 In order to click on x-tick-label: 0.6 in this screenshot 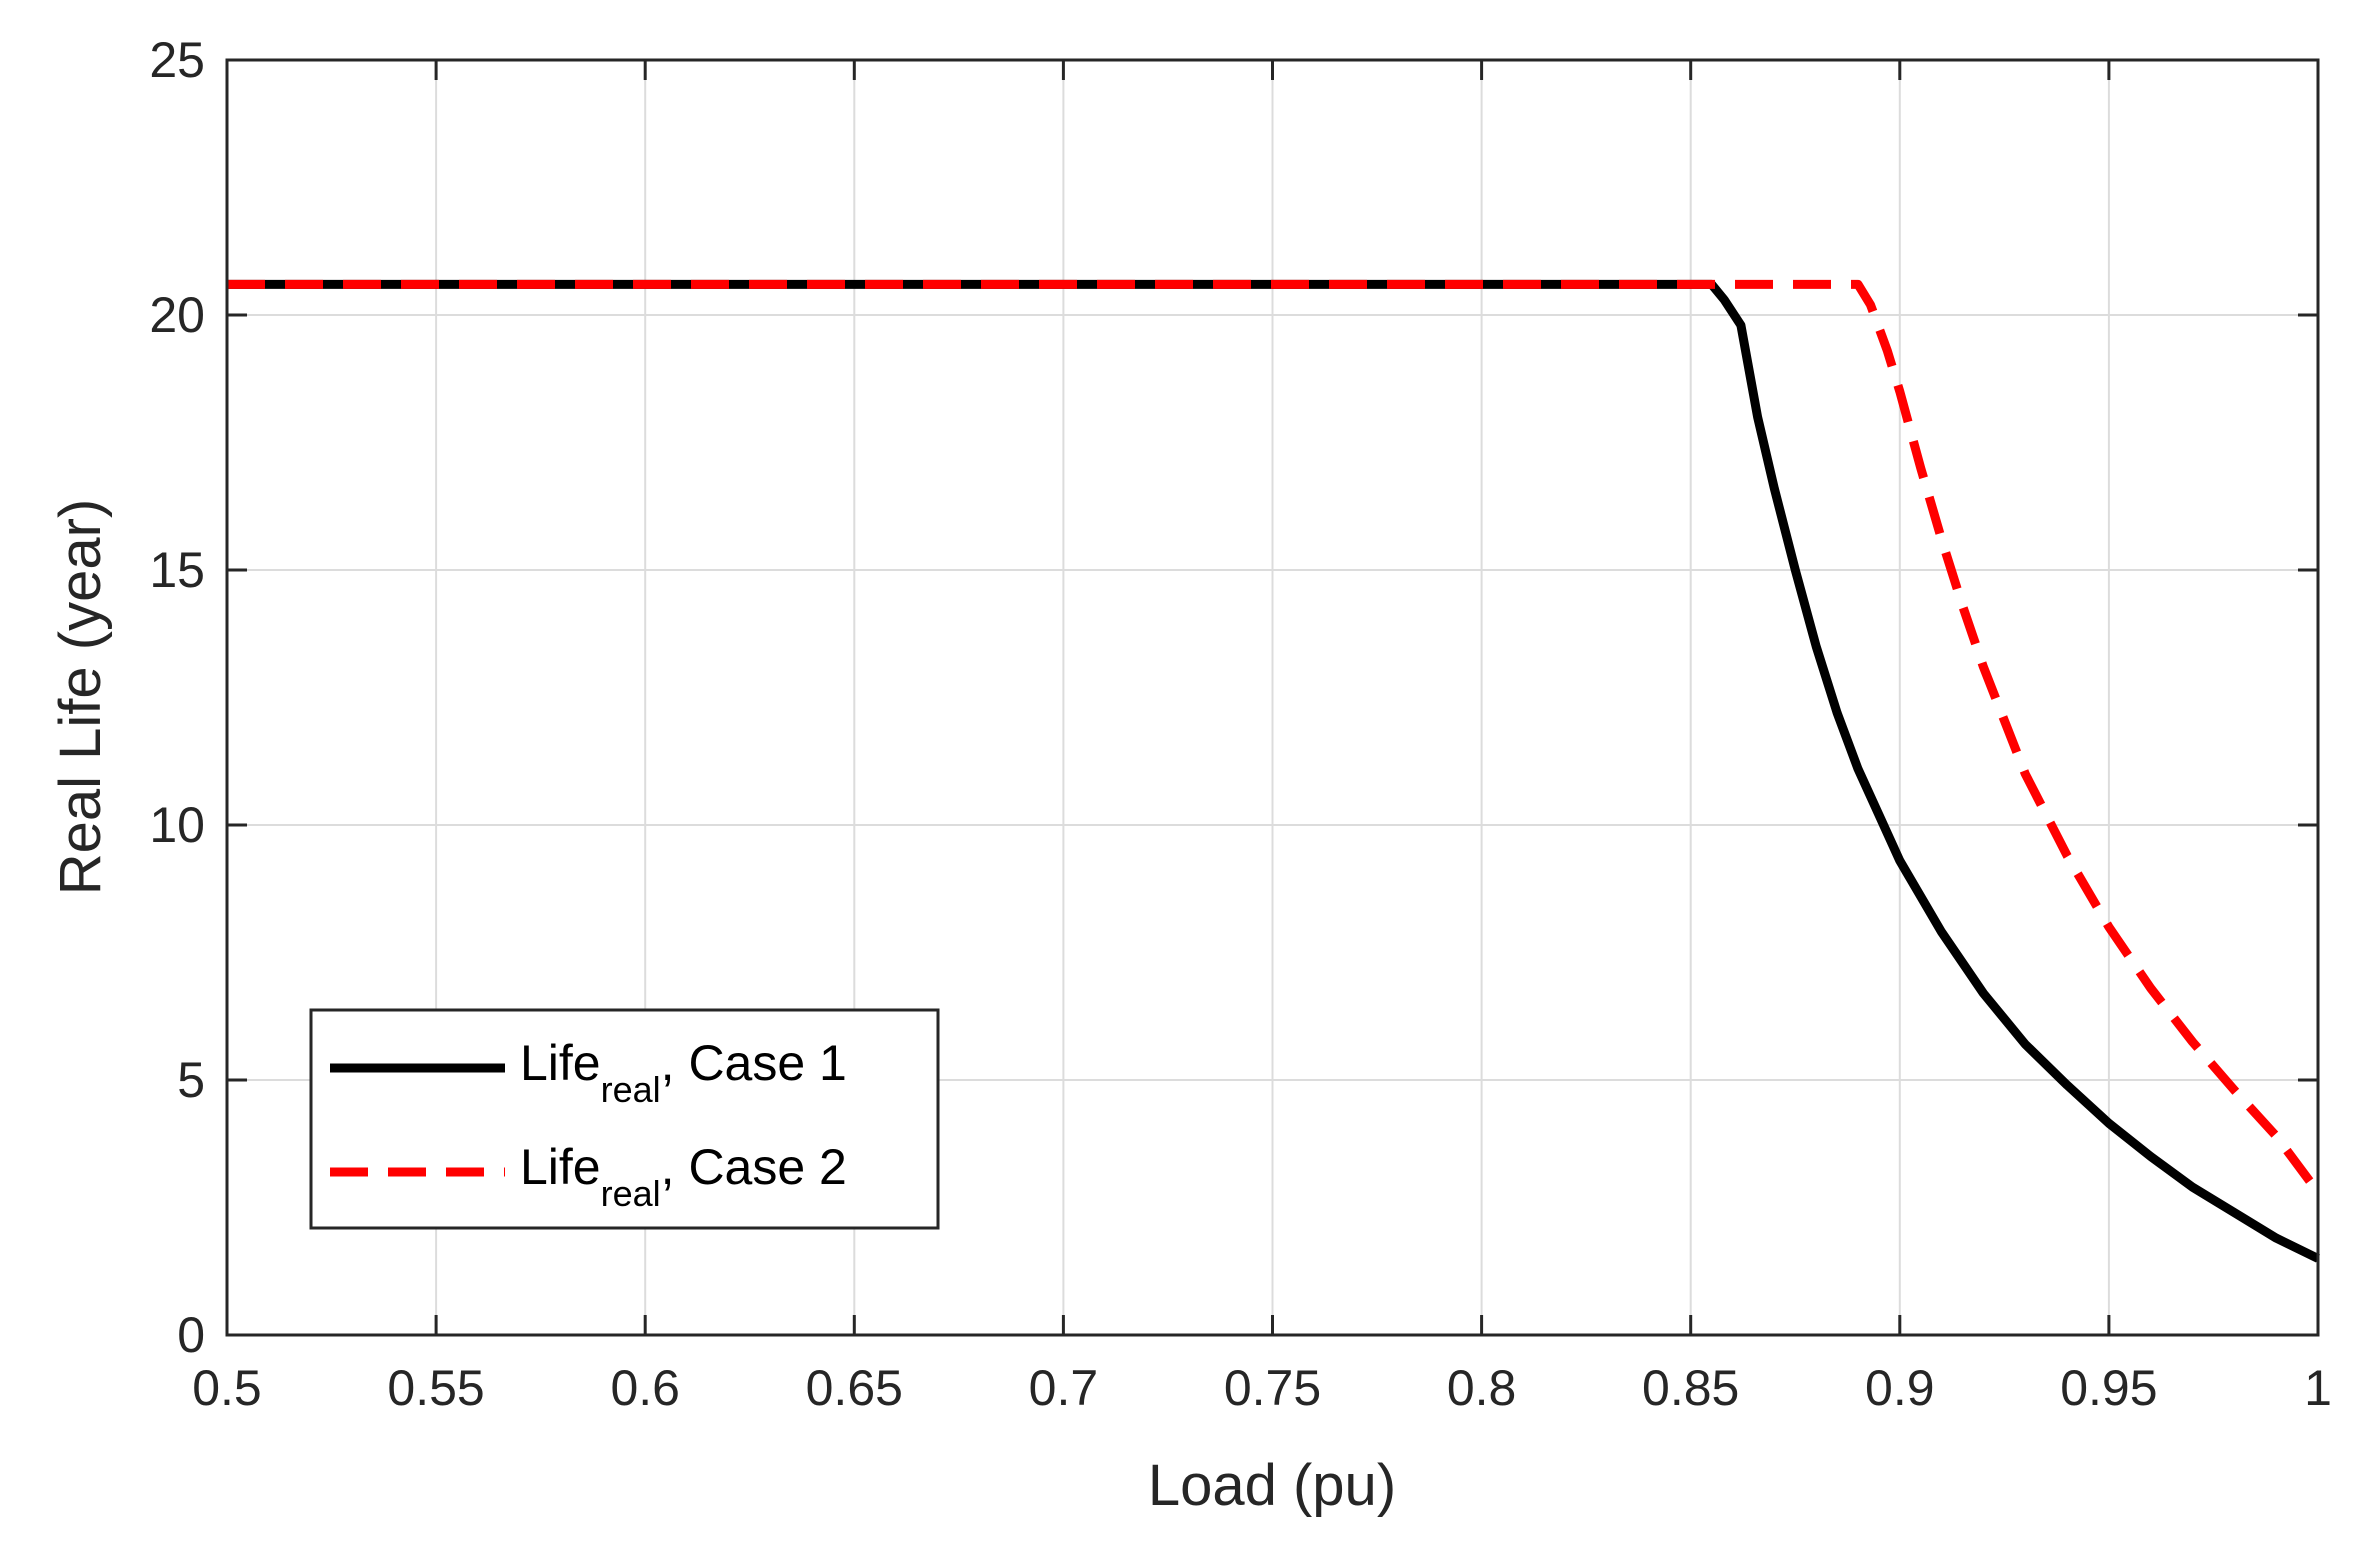, I will do `click(645, 1388)`.